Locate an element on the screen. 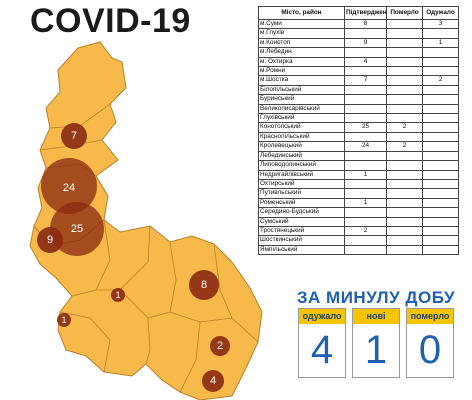 This screenshot has width=472, height=400. cell-recovered: 2 is located at coordinates (440, 80).